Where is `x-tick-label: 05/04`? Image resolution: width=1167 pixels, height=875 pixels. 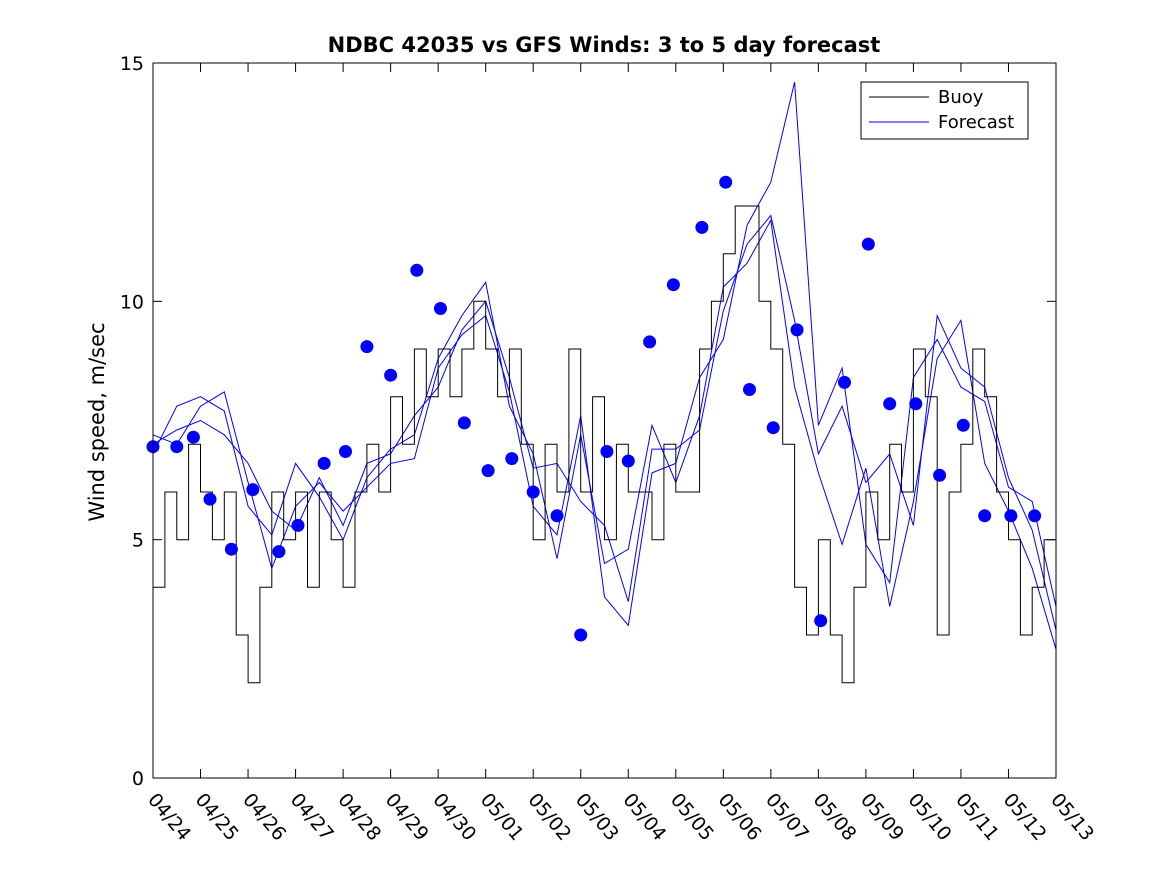 x-tick-label: 05/04 is located at coordinates (644, 817).